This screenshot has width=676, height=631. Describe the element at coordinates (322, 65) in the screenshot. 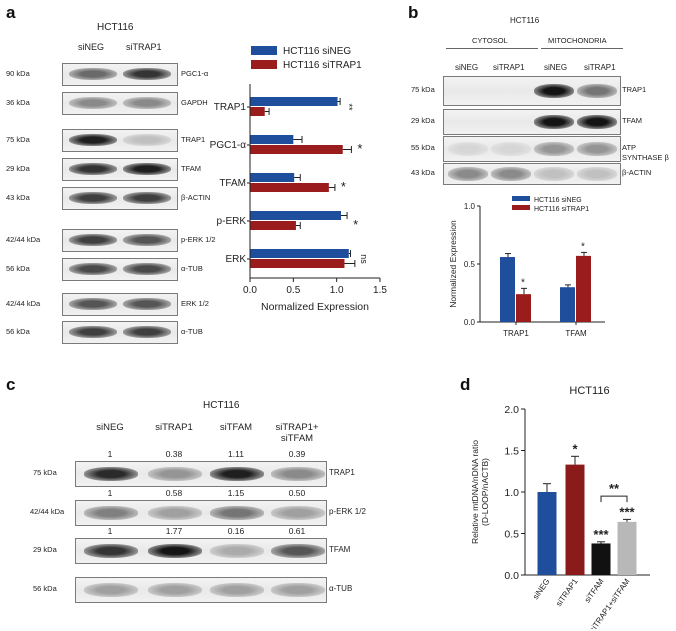

I see `legend-label: HCT116 siTRAP1` at that location.